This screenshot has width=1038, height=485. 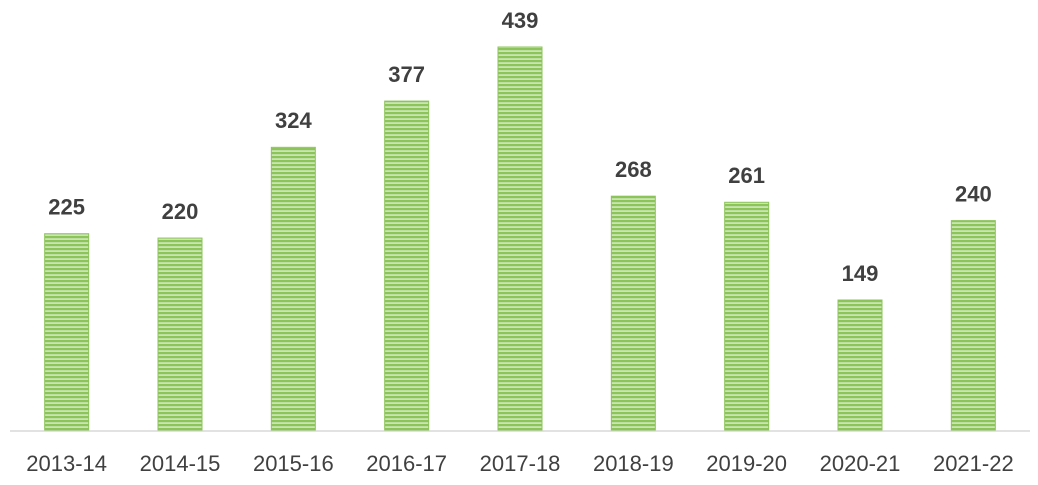 I want to click on value-label: 377, so click(x=406, y=74).